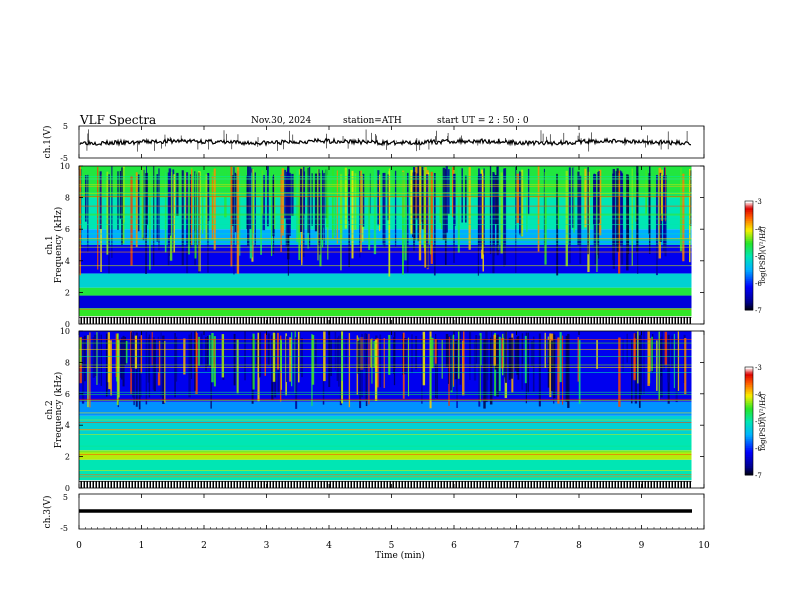  I want to click on spectrogram-empty-tail, so click(697, 245).